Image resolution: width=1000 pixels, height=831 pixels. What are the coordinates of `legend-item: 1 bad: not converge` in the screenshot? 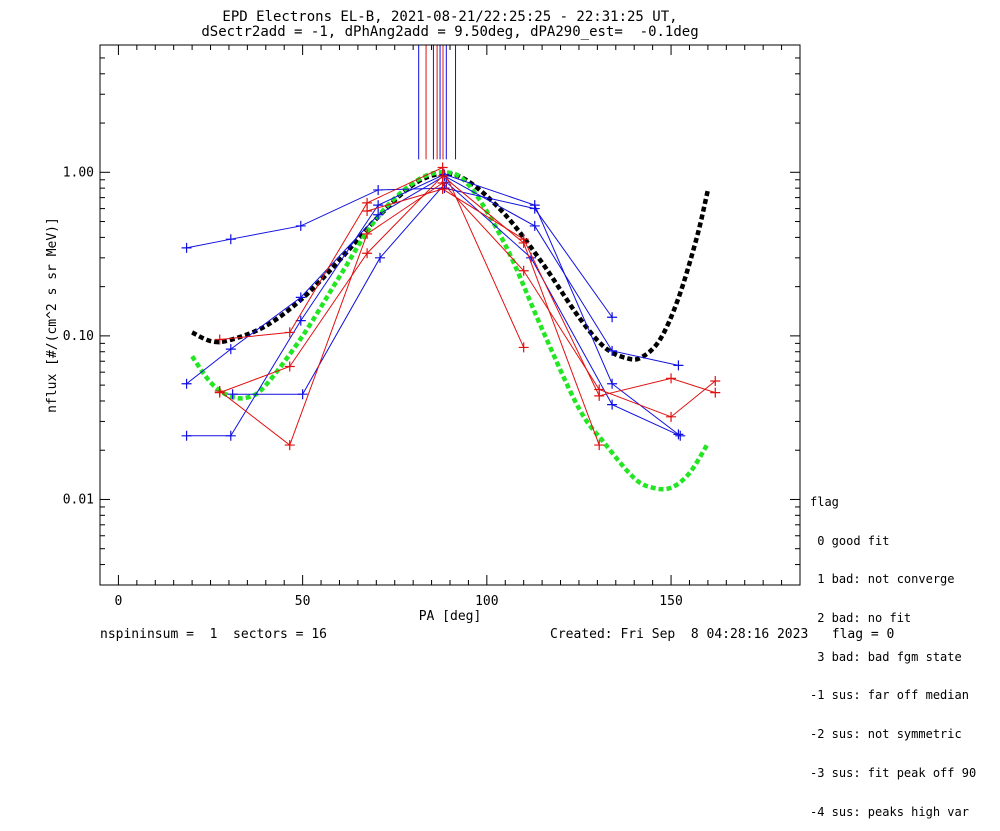 It's located at (882, 579).